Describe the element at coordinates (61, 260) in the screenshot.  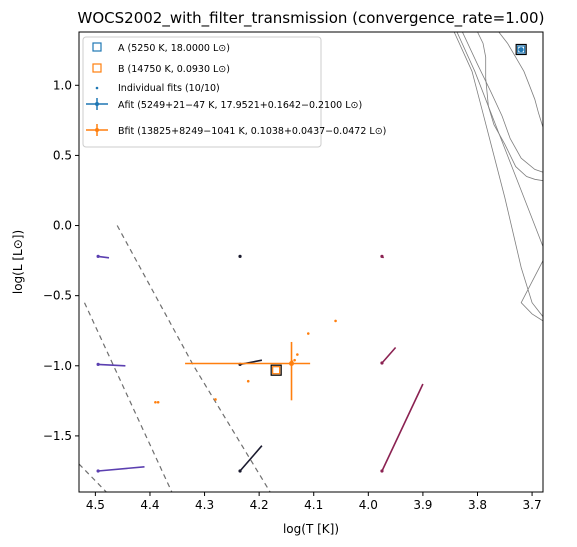
I see `y-axis-ticks: 1.0 0.5 0.0 −0.5 −1.0 −1.5` at that location.